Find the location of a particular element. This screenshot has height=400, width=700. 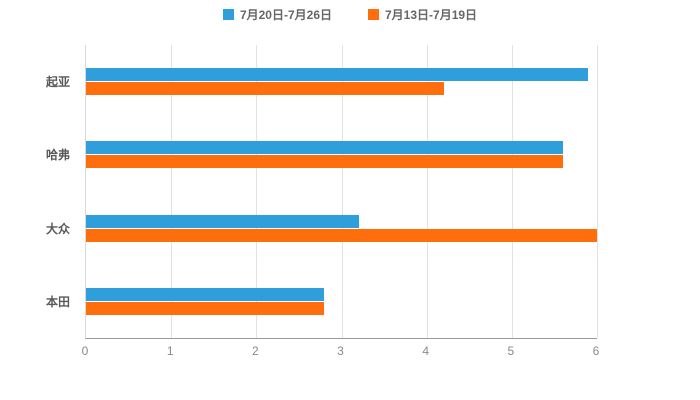

y-axis-label-3: 大众 is located at coordinates (57, 228).